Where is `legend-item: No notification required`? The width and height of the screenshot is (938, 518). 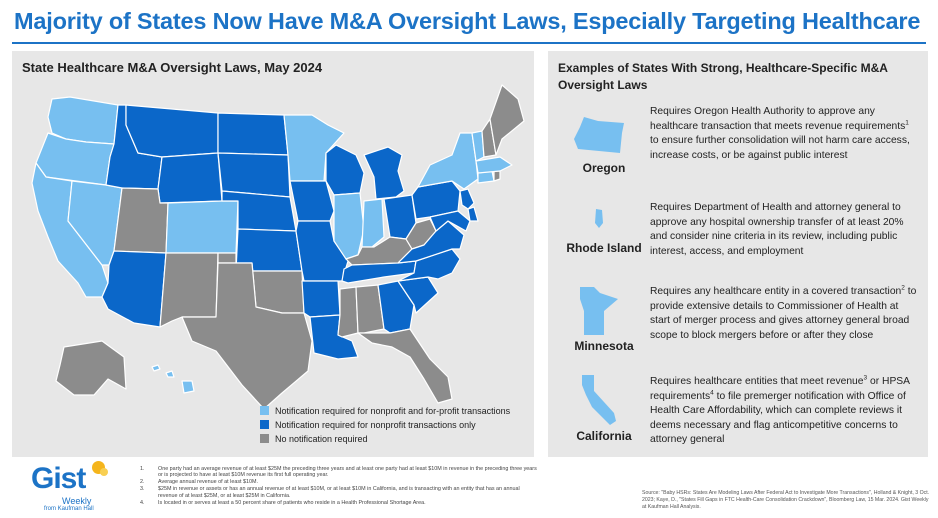 legend-item: No notification required is located at coordinates (385, 438).